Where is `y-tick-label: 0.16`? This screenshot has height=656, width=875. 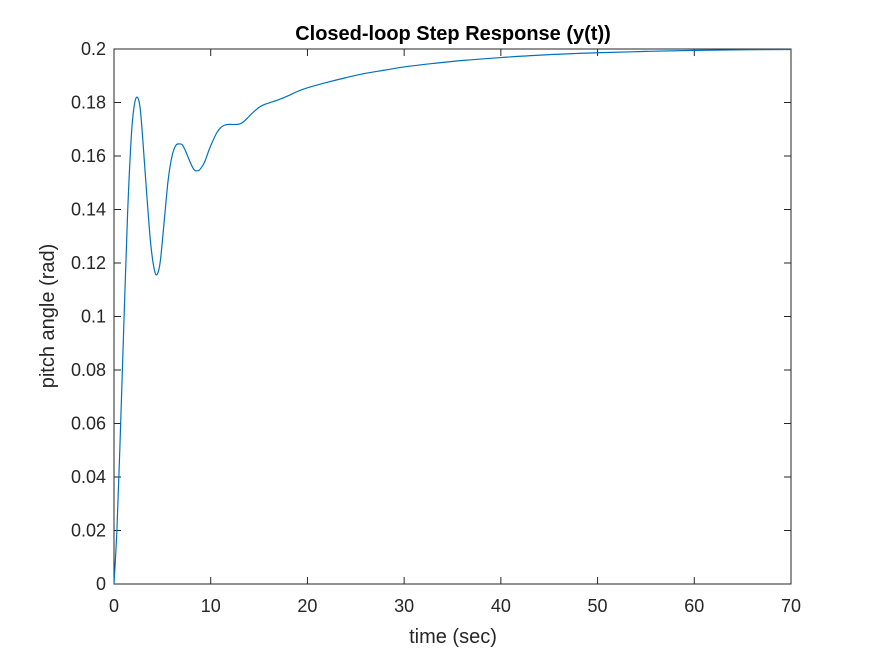 y-tick-label: 0.16 is located at coordinates (88, 156).